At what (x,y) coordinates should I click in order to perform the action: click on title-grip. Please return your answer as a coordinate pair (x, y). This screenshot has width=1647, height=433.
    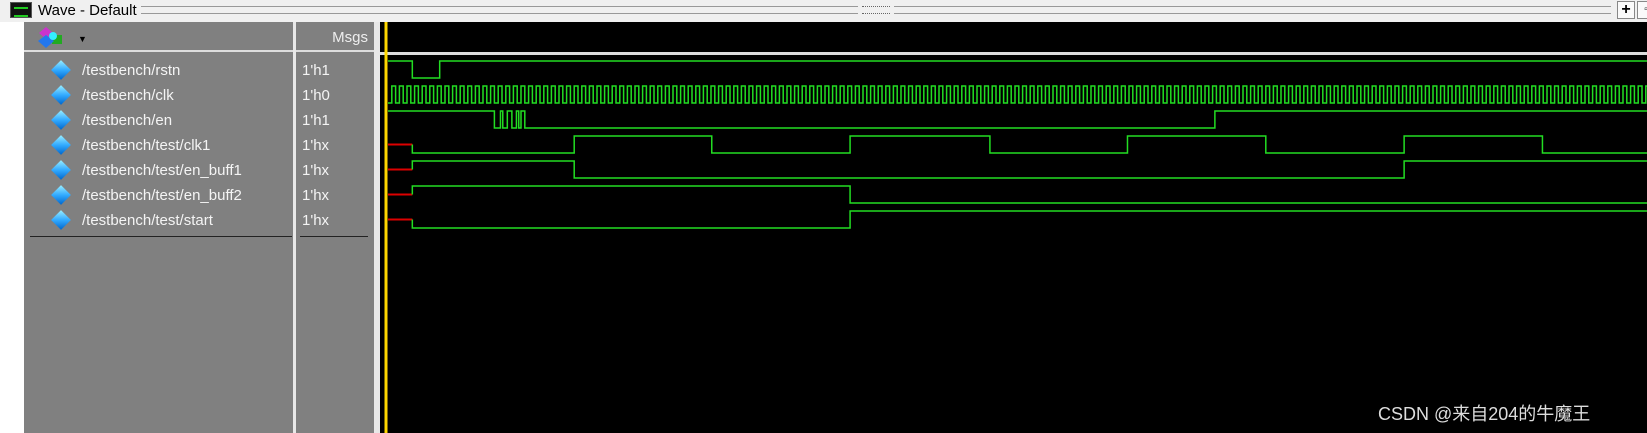
    Looking at the image, I should click on (499, 10).